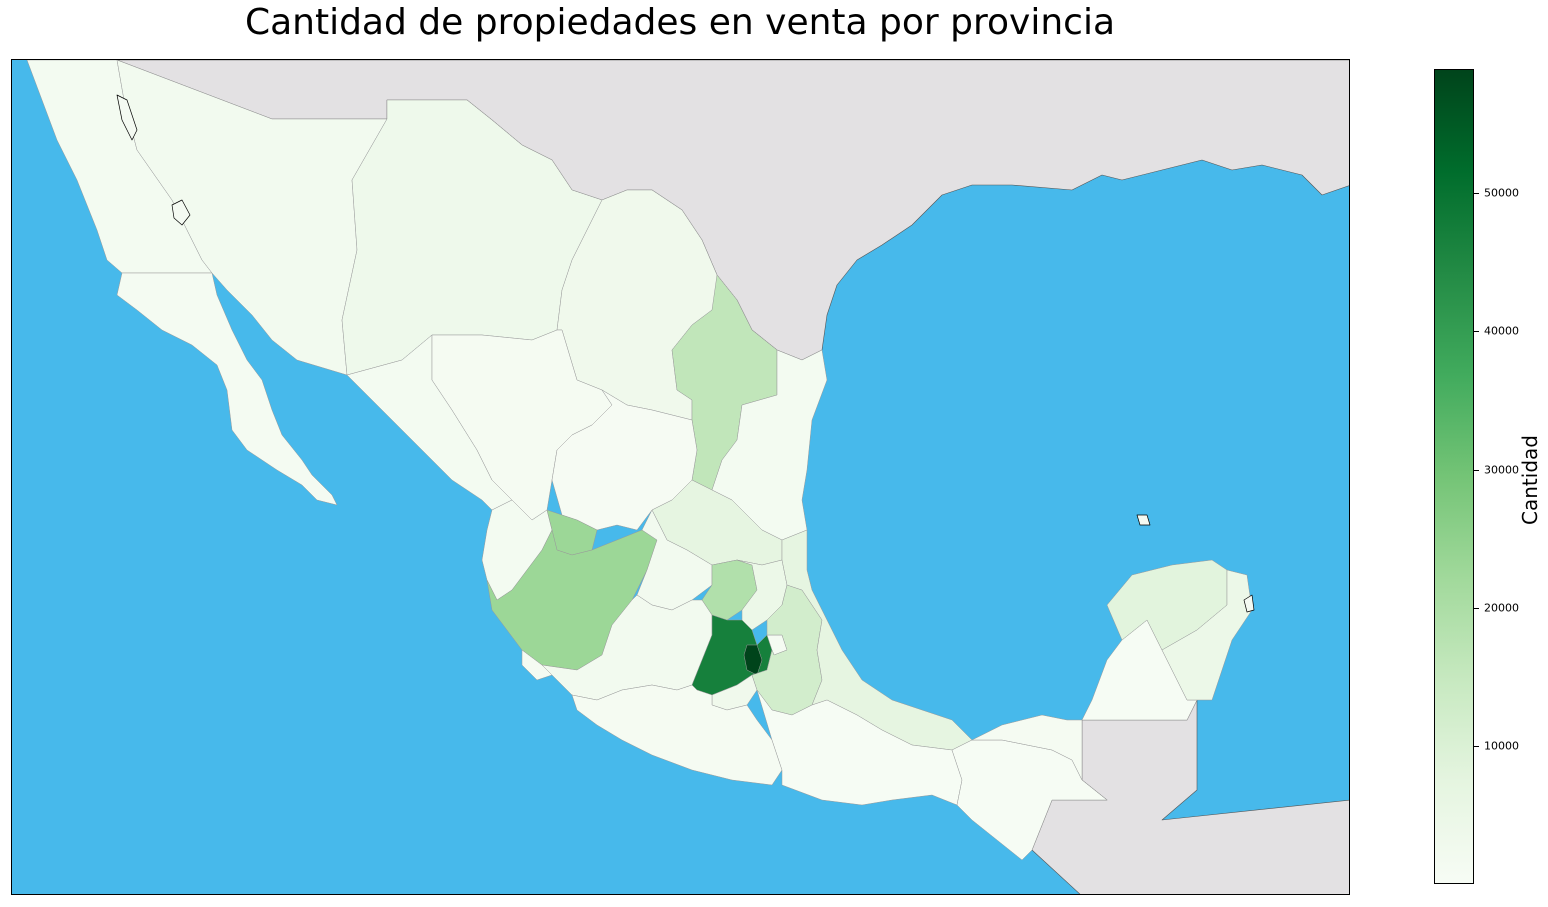 This screenshot has width=1548, height=907. What do you see at coordinates (1454, 476) in the screenshot?
I see `colorbar` at bounding box center [1454, 476].